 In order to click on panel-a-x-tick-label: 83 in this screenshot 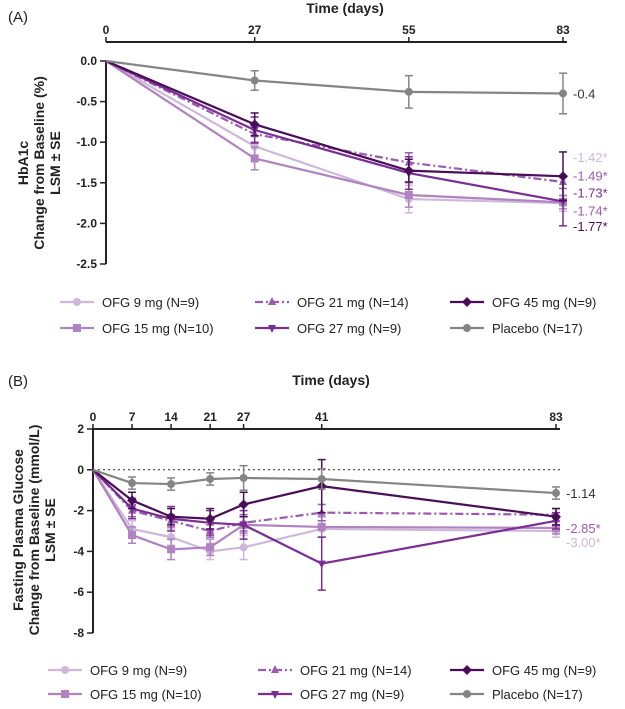, I will do `click(563, 30)`.